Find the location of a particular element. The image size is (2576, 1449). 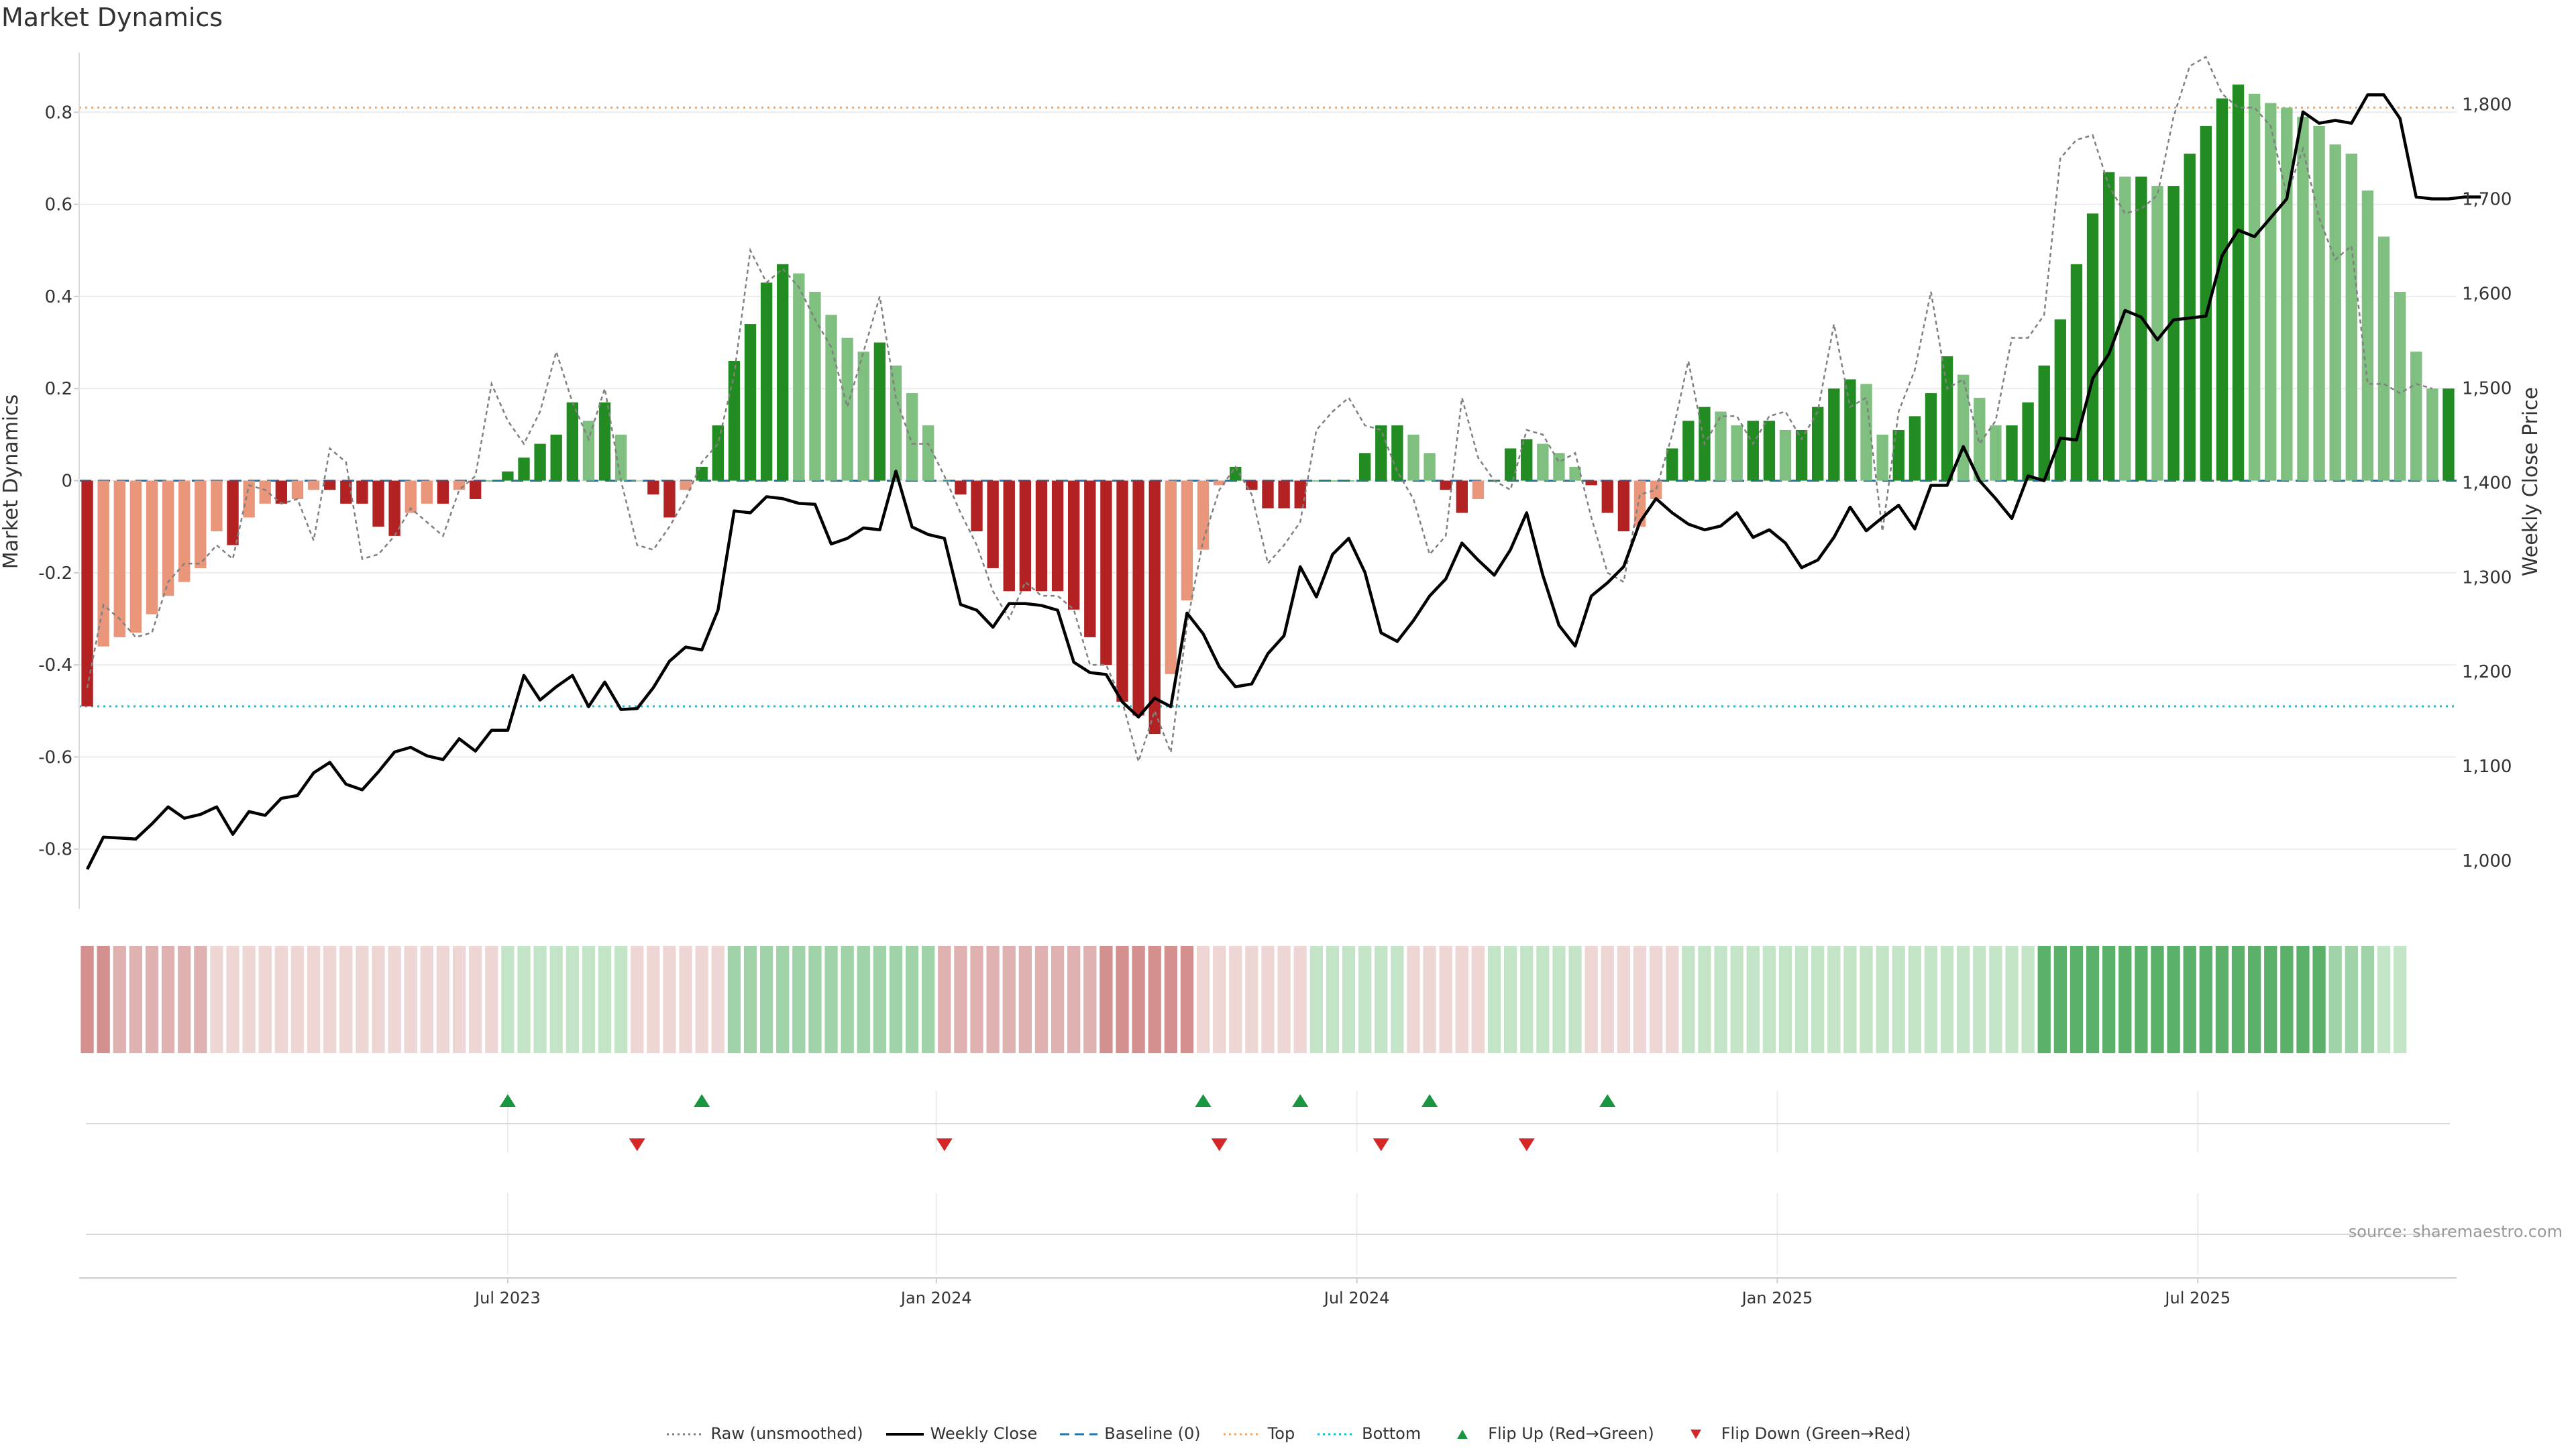

x-tick-label: Jul 2025 is located at coordinates (2197, 1298).